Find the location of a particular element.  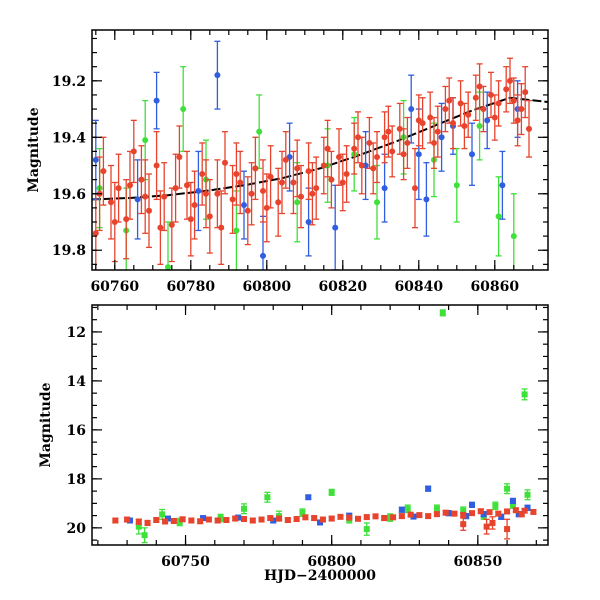

model-curve is located at coordinates (320, 148).